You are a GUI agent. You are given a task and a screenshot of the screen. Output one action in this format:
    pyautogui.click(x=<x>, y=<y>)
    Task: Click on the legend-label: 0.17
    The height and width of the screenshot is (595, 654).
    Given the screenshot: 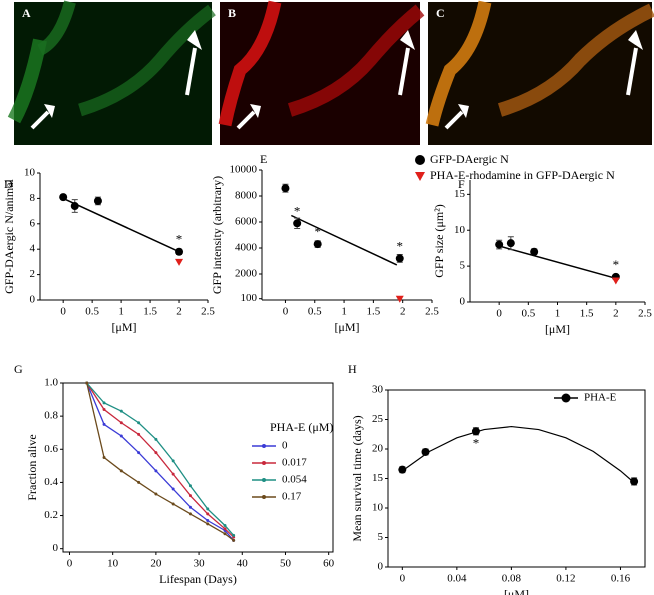 What is the action you would take?
    pyautogui.click(x=292, y=497)
    